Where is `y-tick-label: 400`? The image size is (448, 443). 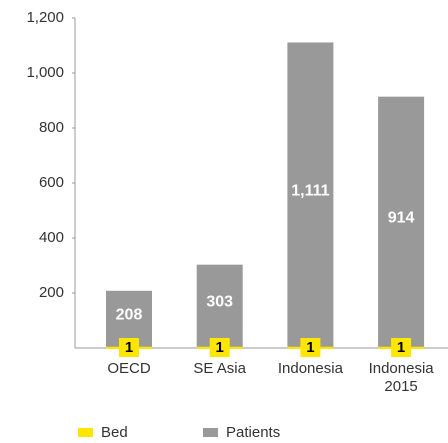 y-tick-label: 400 is located at coordinates (51, 237).